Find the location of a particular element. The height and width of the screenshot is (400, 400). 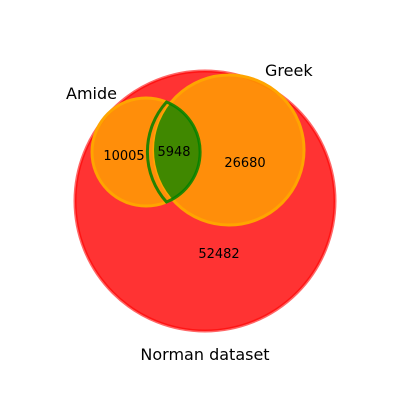

count-amide-greek-overlap: 5948 is located at coordinates (173, 152).